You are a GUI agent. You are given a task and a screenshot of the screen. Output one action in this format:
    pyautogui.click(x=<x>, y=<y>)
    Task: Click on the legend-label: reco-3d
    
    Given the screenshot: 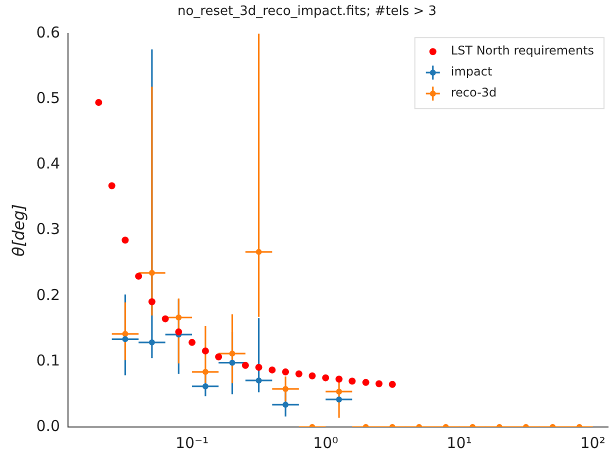 What is the action you would take?
    pyautogui.click(x=473, y=93)
    